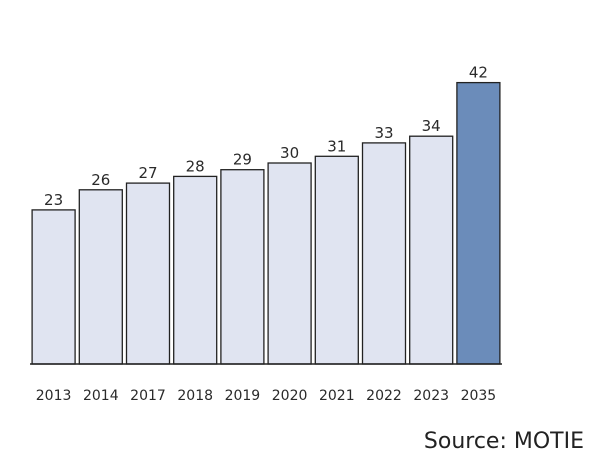 The image size is (600, 466). What do you see at coordinates (503, 441) in the screenshot?
I see `source-note: Source: MOTIE` at bounding box center [503, 441].